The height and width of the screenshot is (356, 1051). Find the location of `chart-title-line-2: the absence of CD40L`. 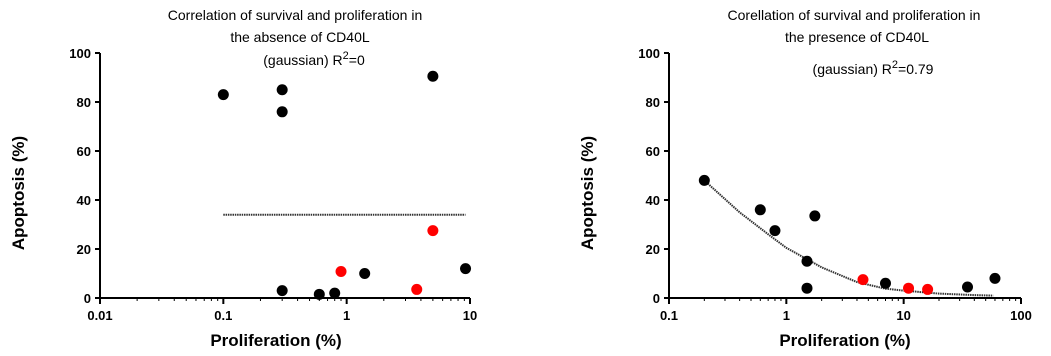

chart-title-line-2: the absence of CD40L is located at coordinates (300, 37).